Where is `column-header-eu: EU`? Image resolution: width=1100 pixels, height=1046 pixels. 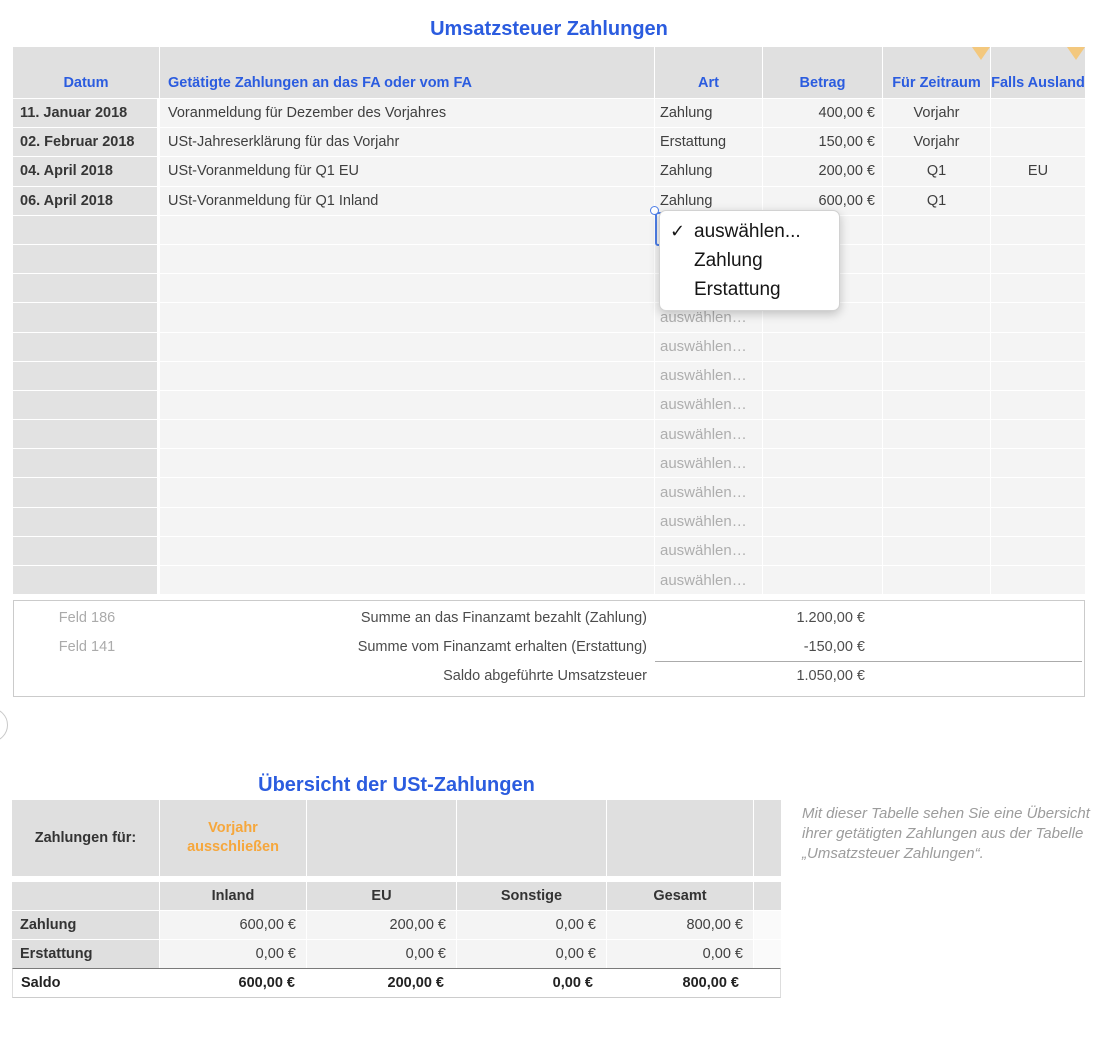
column-header-eu: EU is located at coordinates (381, 896).